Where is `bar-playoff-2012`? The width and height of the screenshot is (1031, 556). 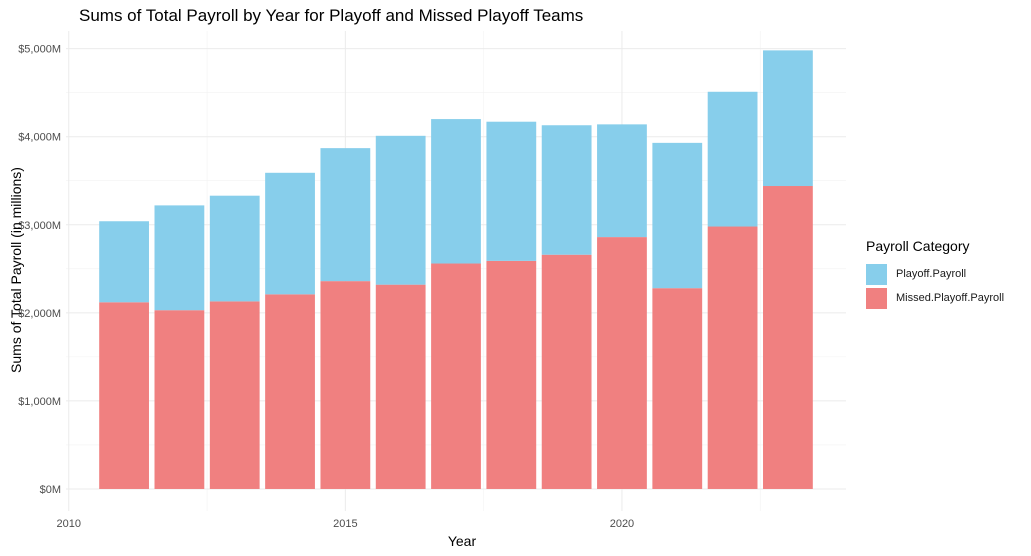 bar-playoff-2012 is located at coordinates (179, 258).